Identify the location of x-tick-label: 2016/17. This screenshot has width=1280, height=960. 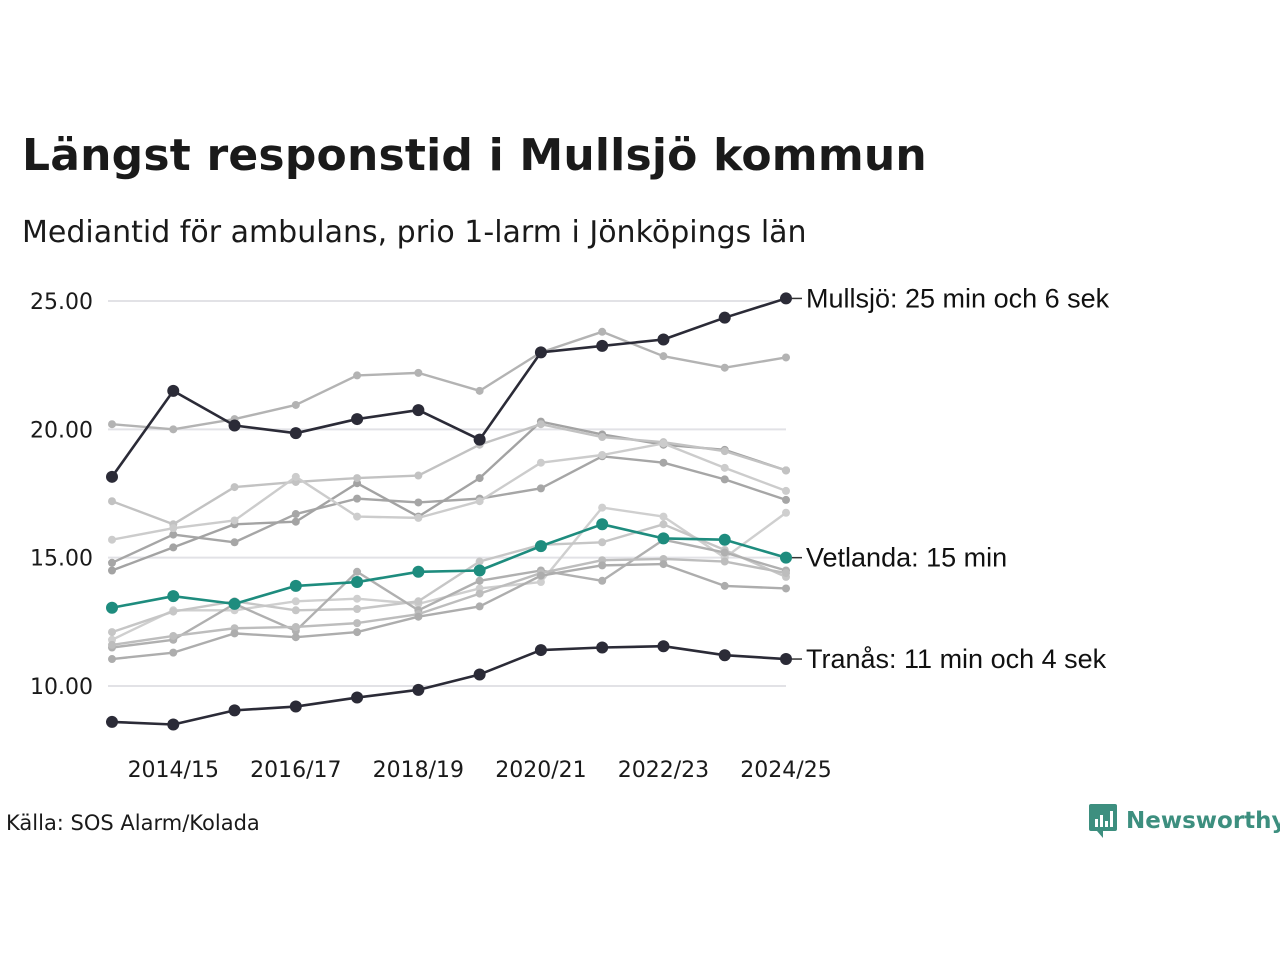
(295, 770).